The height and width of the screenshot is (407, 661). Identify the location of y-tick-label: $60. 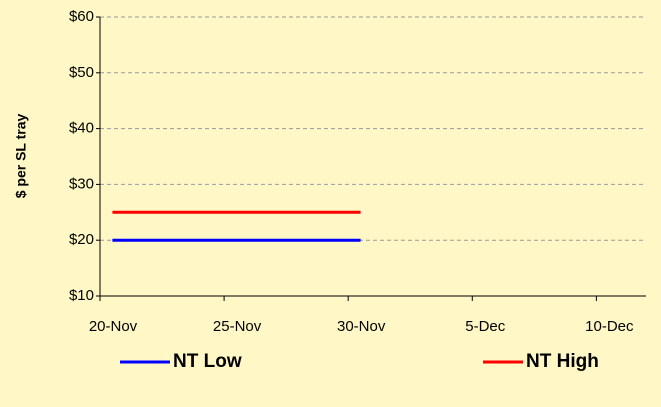
(81, 16).